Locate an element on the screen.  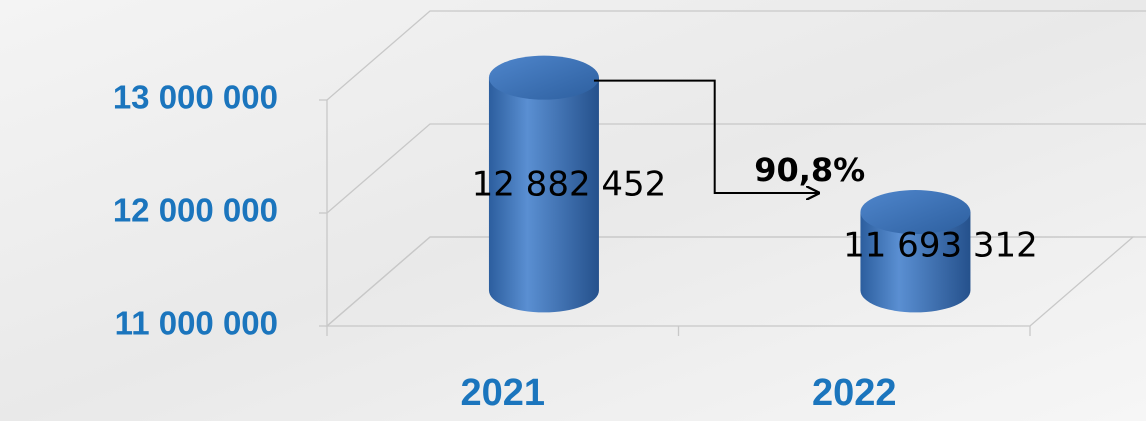
x-tick-label: 2022 is located at coordinates (854, 393).